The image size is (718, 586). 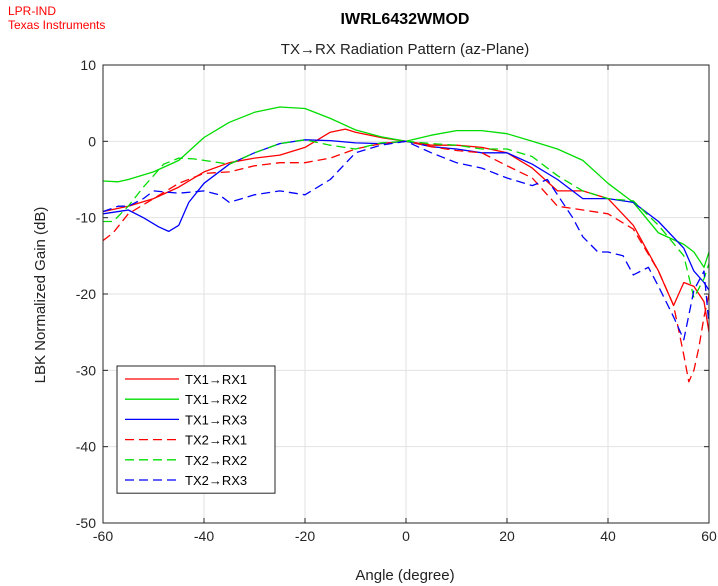 What do you see at coordinates (86, 294) in the screenshot?
I see `y-tick-label: -20` at bounding box center [86, 294].